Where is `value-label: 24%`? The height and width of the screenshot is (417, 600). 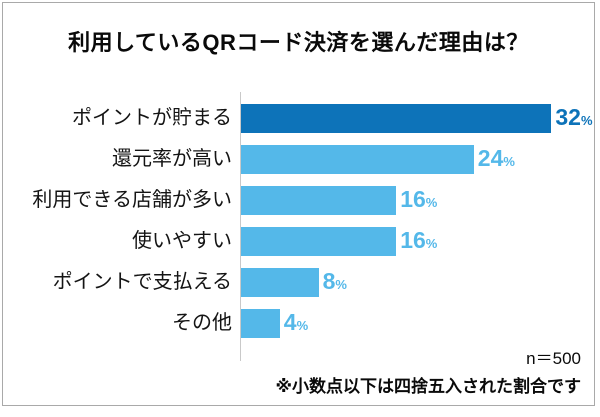
value-label: 24% is located at coordinates (496, 160).